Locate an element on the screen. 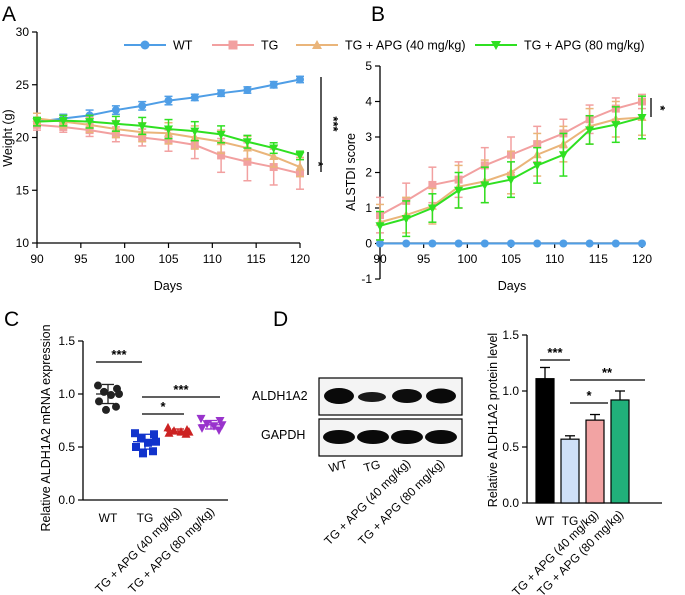  panel-a-series-wt is located at coordinates (168, 101).